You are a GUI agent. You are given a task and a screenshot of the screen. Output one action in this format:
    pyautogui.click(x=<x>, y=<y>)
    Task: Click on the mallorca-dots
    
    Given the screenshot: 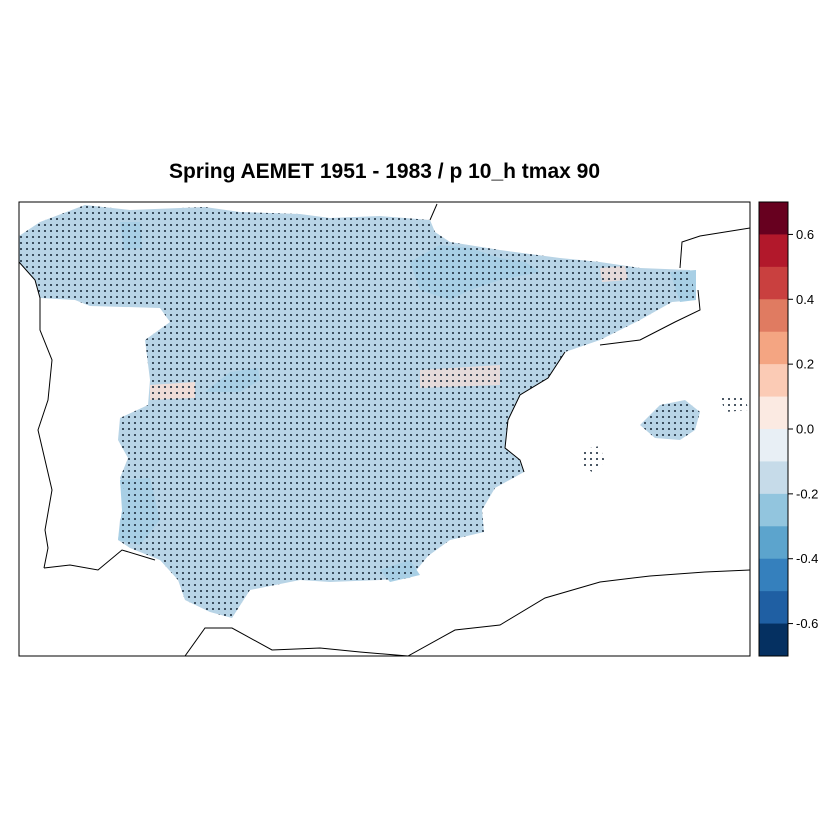 What is the action you would take?
    pyautogui.click(x=670, y=420)
    